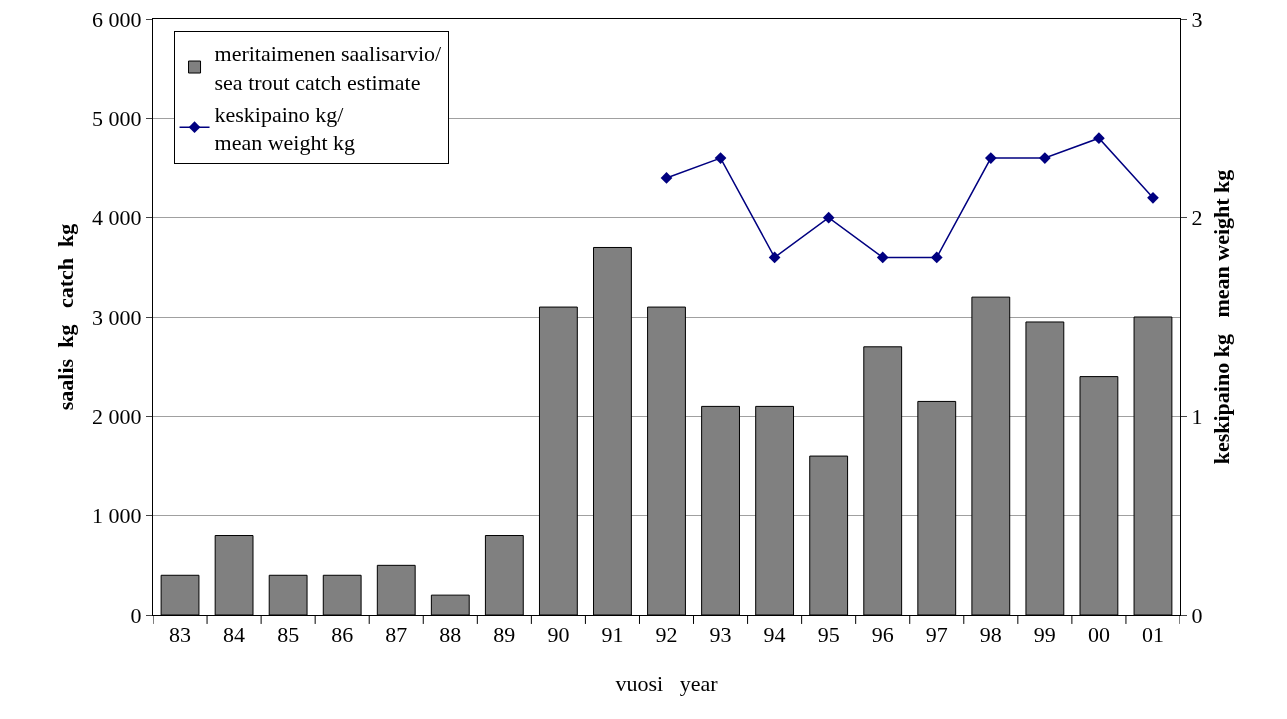 The width and height of the screenshot is (1287, 719). I want to click on x-tick-label: 93, so click(720, 635).